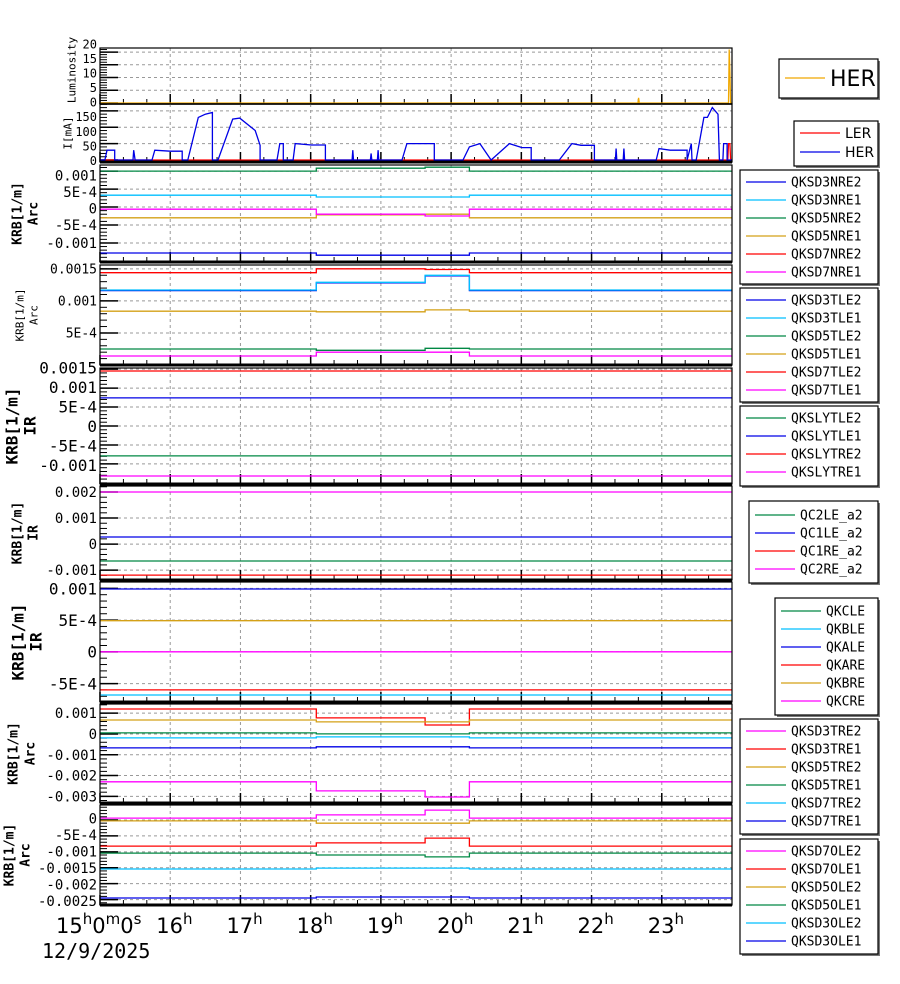 The width and height of the screenshot is (900, 984). What do you see at coordinates (416, 733) in the screenshot?
I see `series-line-QKSD5TRE1` at bounding box center [416, 733].